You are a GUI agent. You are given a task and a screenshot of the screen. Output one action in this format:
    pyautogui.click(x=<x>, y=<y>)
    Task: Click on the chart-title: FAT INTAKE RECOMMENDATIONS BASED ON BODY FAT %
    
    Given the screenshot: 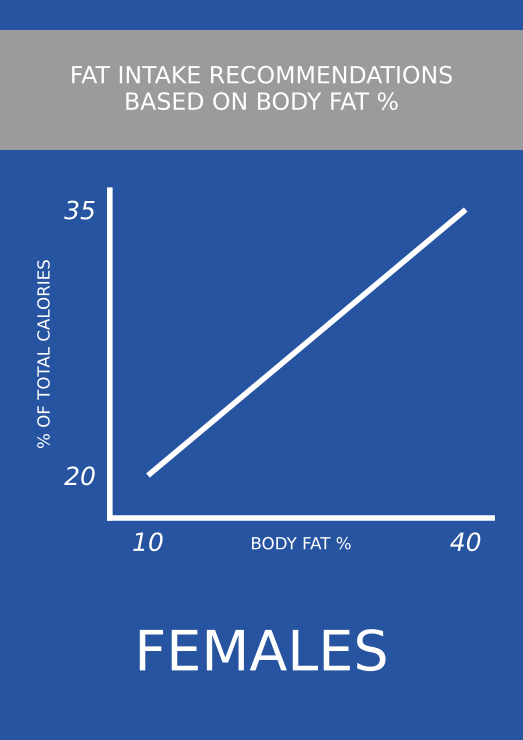 What is the action you would take?
    pyautogui.click(x=262, y=88)
    